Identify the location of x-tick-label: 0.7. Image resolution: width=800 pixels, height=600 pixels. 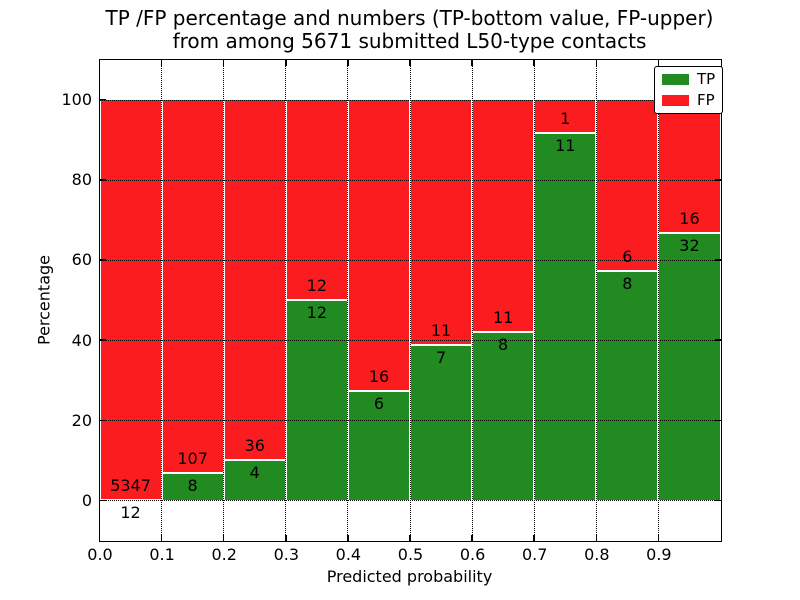
(534, 554).